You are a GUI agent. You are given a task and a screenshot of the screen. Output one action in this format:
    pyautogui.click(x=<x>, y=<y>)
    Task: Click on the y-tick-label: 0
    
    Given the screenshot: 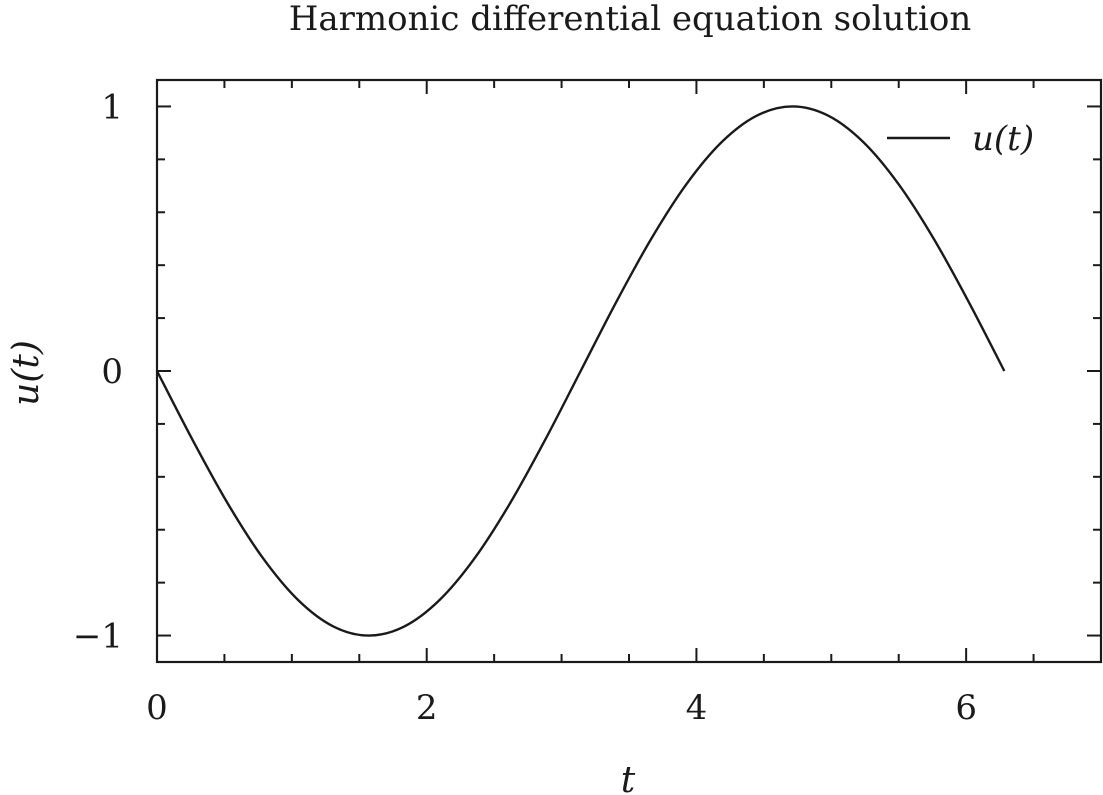 What is the action you would take?
    pyautogui.click(x=112, y=372)
    